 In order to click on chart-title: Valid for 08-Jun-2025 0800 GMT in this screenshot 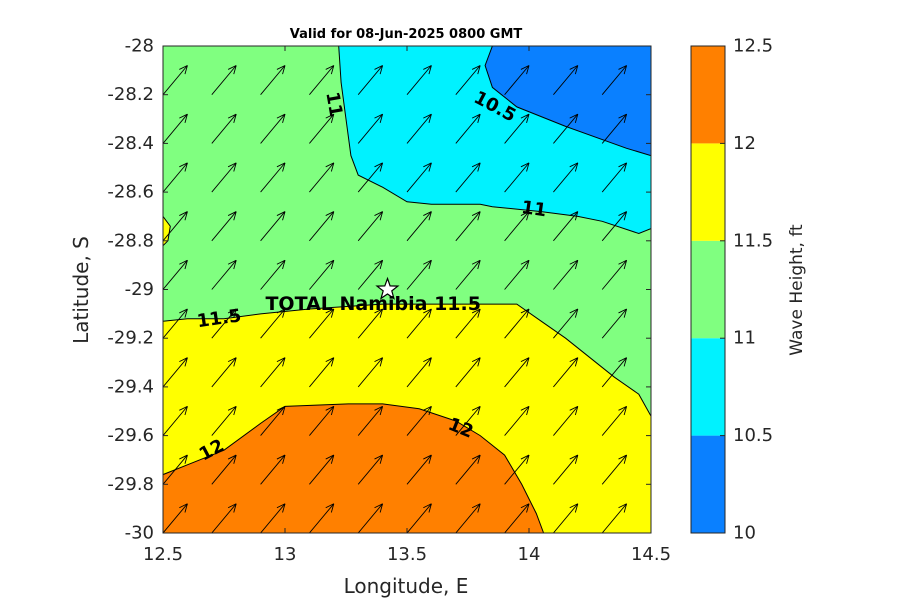, I will do `click(406, 34)`.